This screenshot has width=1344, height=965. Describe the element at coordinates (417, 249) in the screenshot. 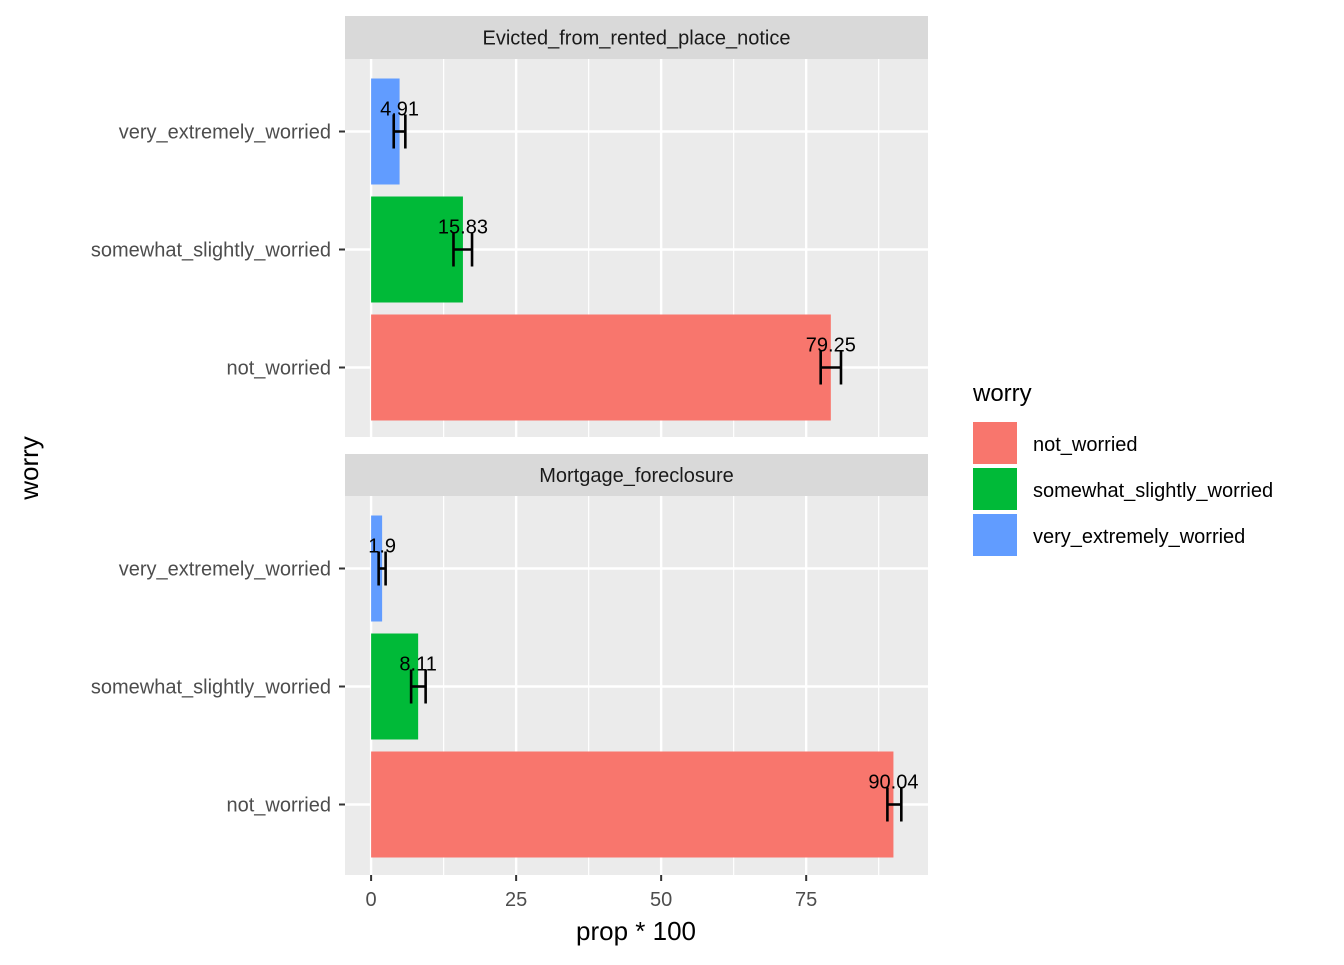

I see `bar-somewhat_slightly_worried` at that location.